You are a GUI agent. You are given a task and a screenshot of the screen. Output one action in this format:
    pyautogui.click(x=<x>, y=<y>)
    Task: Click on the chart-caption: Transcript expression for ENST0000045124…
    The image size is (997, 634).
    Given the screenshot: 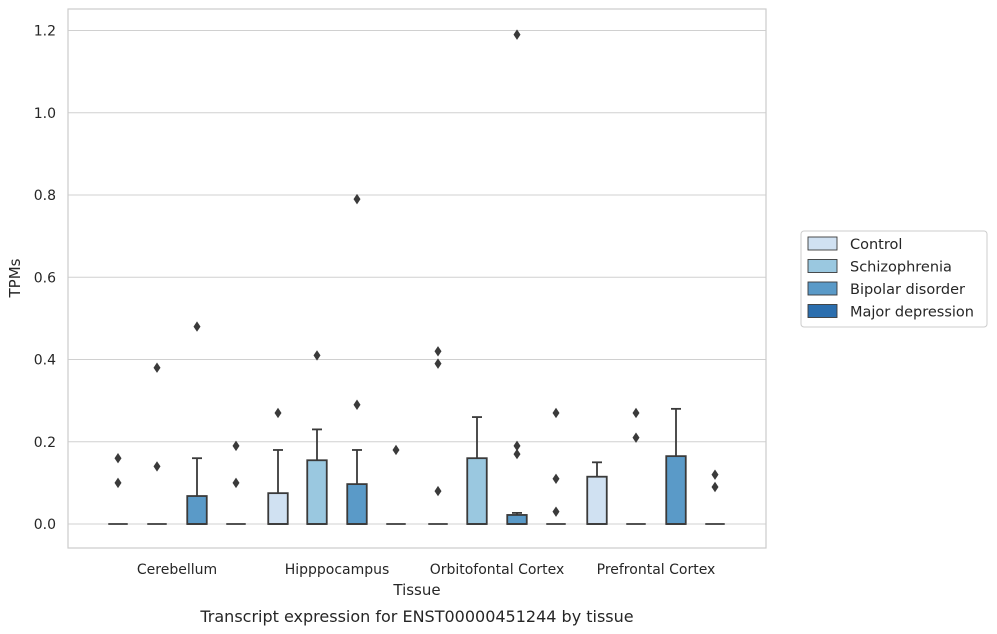 What is the action you would take?
    pyautogui.click(x=416, y=616)
    